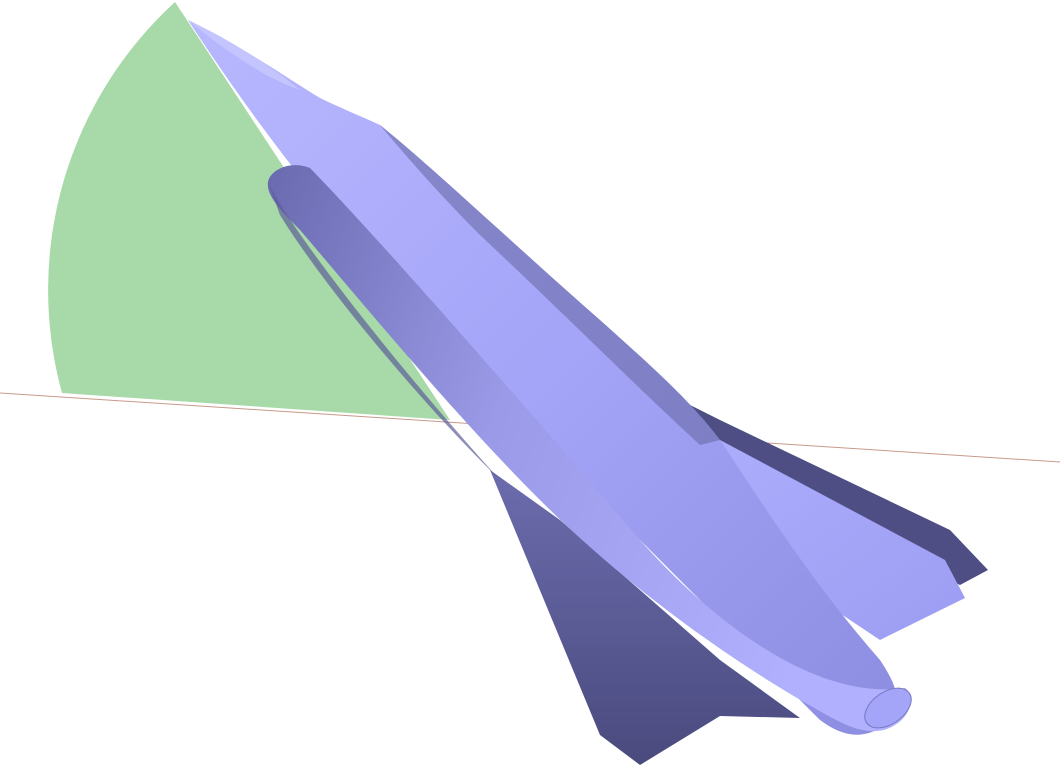 The image size is (1060, 768). What do you see at coordinates (814, 482) in the screenshot?
I see `right-wing-underside` at bounding box center [814, 482].